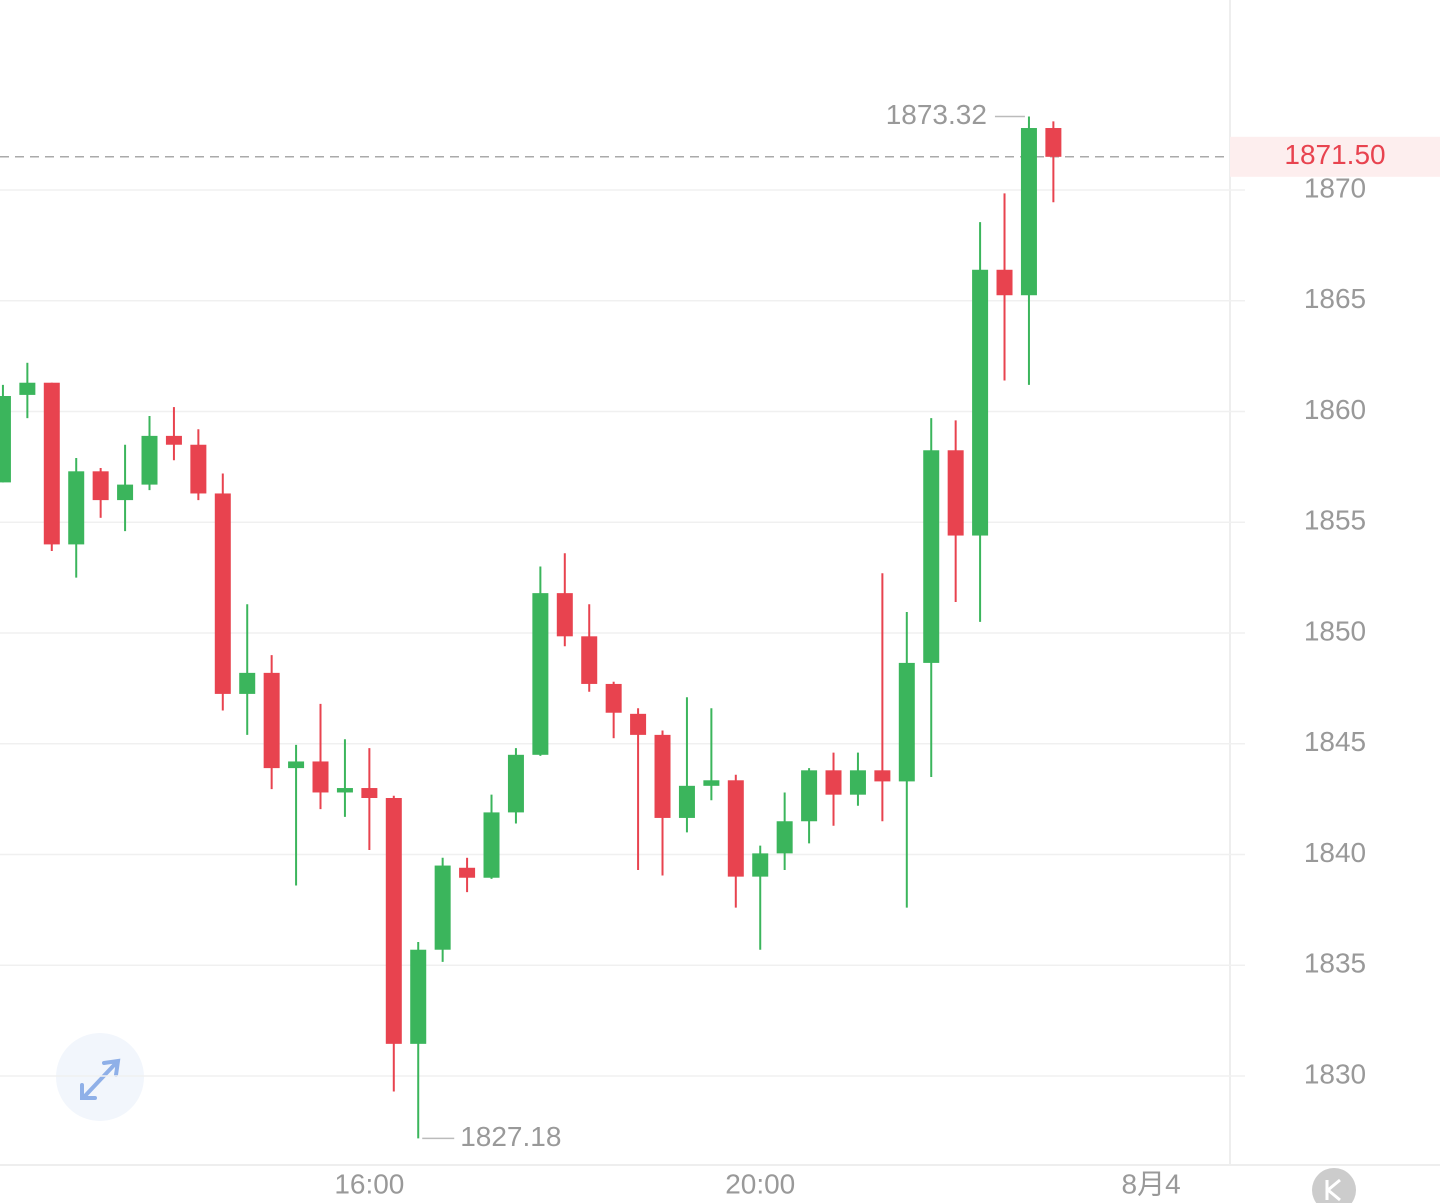 The height and width of the screenshot is (1203, 1440). What do you see at coordinates (1335, 1073) in the screenshot?
I see `y-tick-label: 1830` at bounding box center [1335, 1073].